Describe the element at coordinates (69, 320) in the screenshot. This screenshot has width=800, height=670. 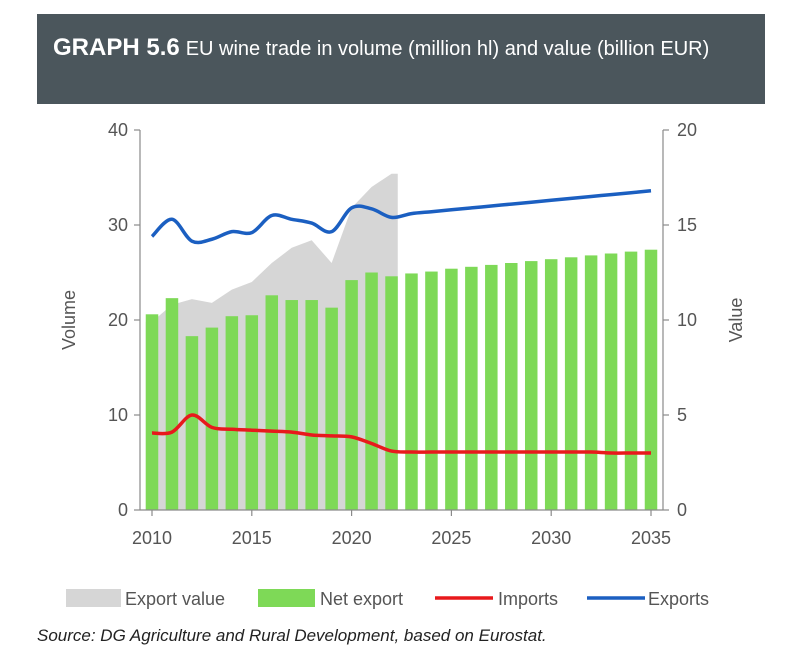
I see `y-axis-title: Volume` at that location.